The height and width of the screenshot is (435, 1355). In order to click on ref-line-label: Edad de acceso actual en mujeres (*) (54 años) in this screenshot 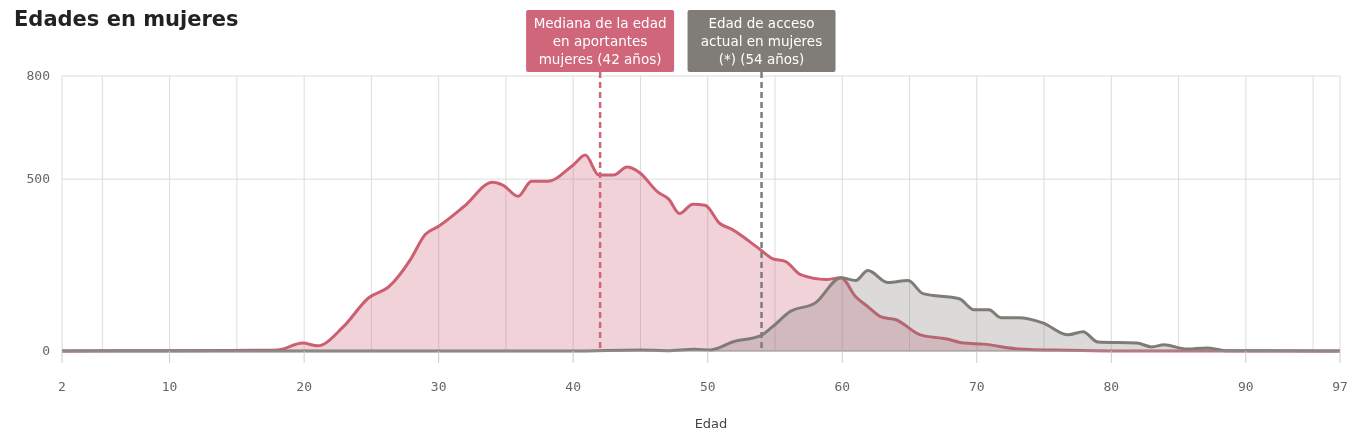, I will do `click(761, 41)`.